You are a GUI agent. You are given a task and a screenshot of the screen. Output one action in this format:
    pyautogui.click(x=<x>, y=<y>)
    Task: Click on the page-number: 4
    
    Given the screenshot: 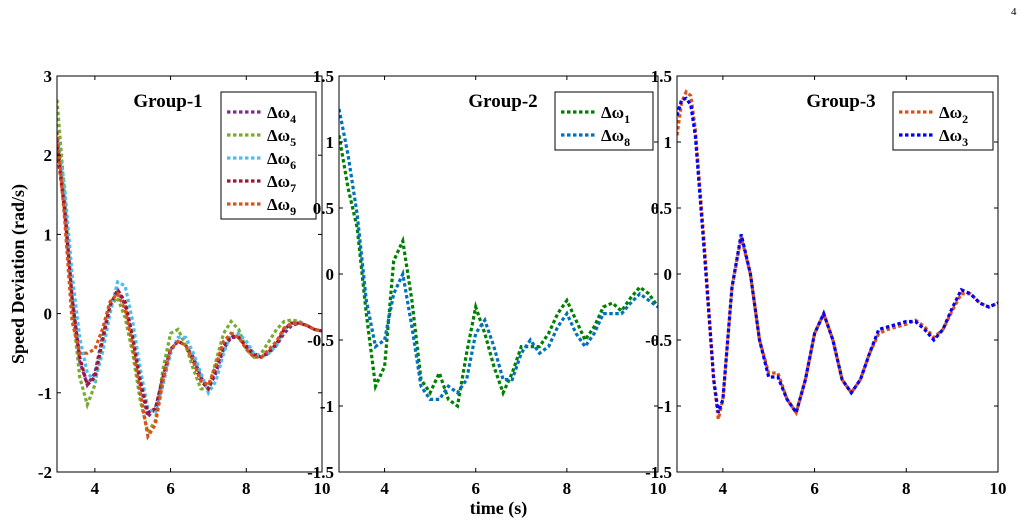 What is the action you would take?
    pyautogui.click(x=1014, y=12)
    